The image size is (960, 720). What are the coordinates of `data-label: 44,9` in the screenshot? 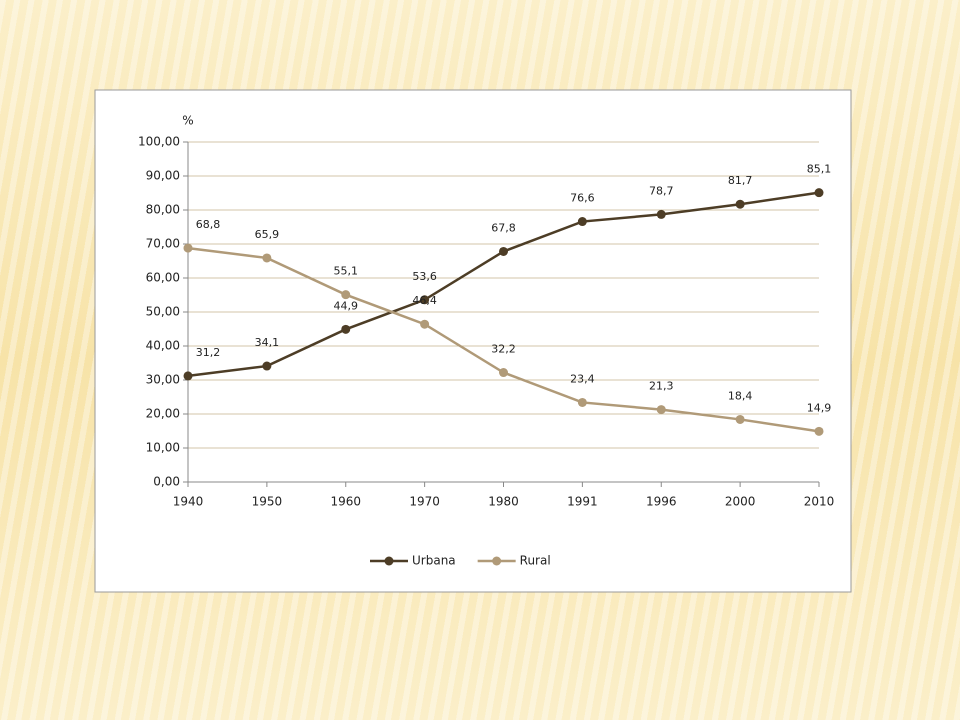 It's located at (346, 305).